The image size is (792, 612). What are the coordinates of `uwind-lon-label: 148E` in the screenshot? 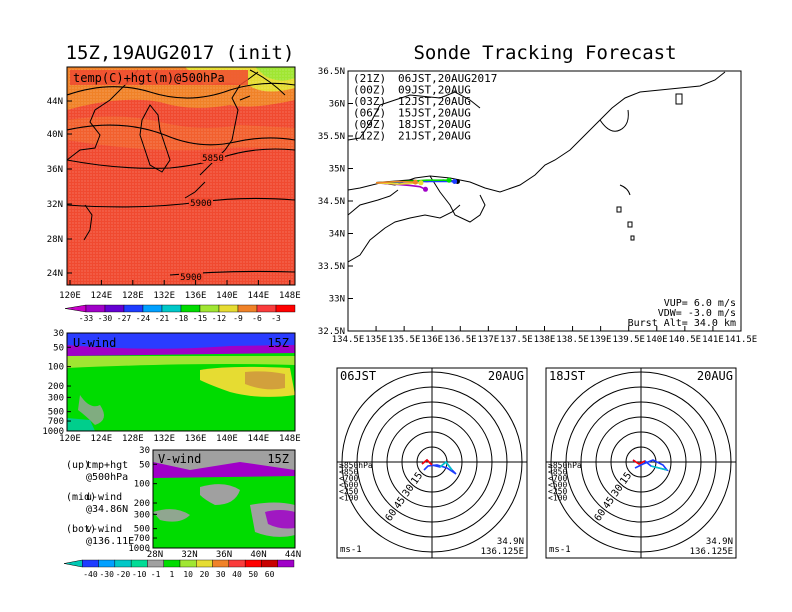 It's located at (290, 439).